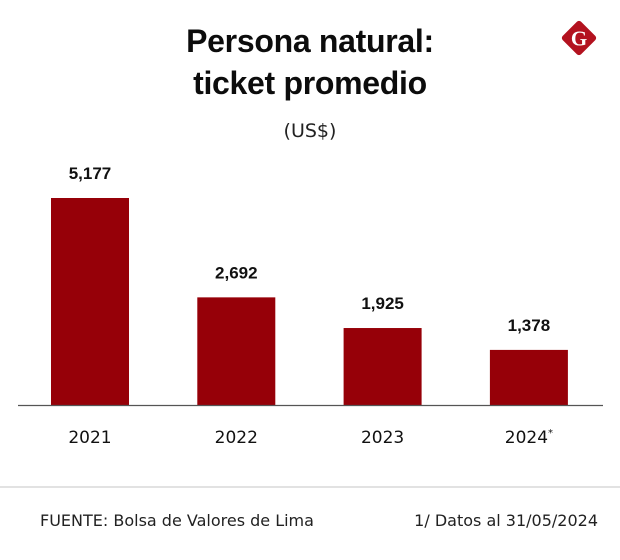 The image size is (620, 560). I want to click on footer-divider, so click(310, 487).